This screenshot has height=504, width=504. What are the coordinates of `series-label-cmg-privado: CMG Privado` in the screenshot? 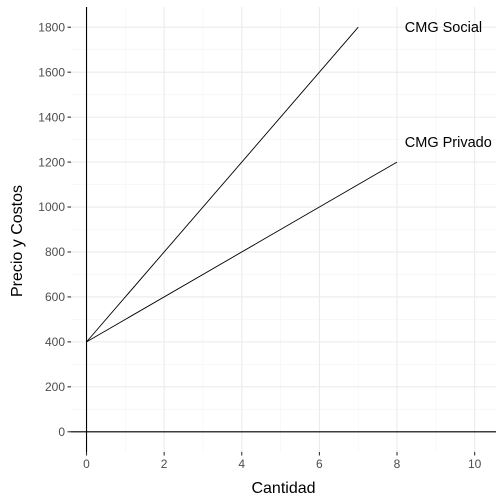 It's located at (448, 143).